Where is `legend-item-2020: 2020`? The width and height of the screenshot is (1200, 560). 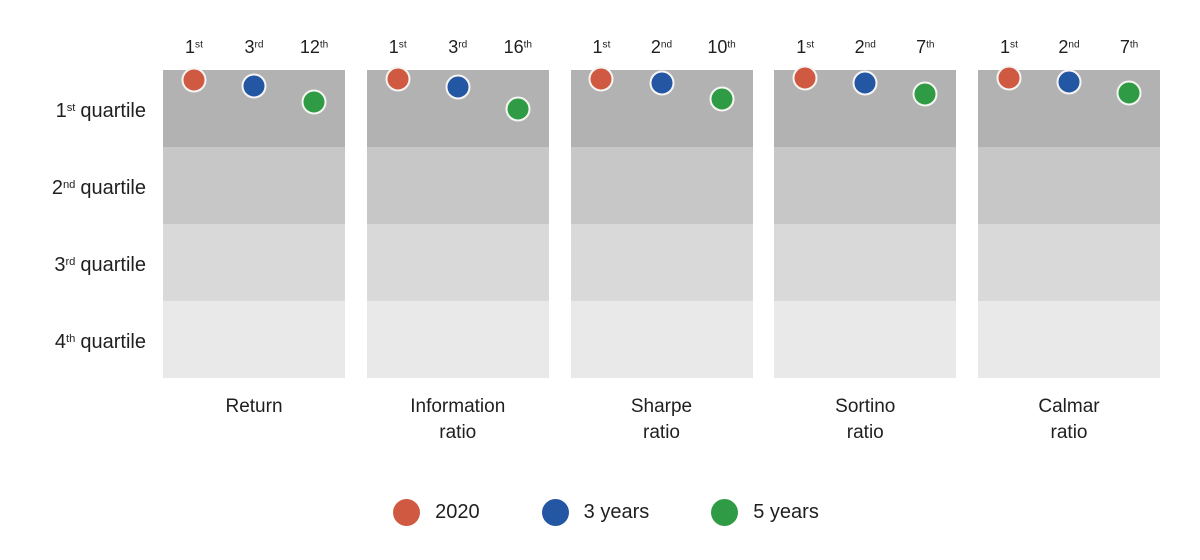 legend-item-2020: 2020 is located at coordinates (436, 512).